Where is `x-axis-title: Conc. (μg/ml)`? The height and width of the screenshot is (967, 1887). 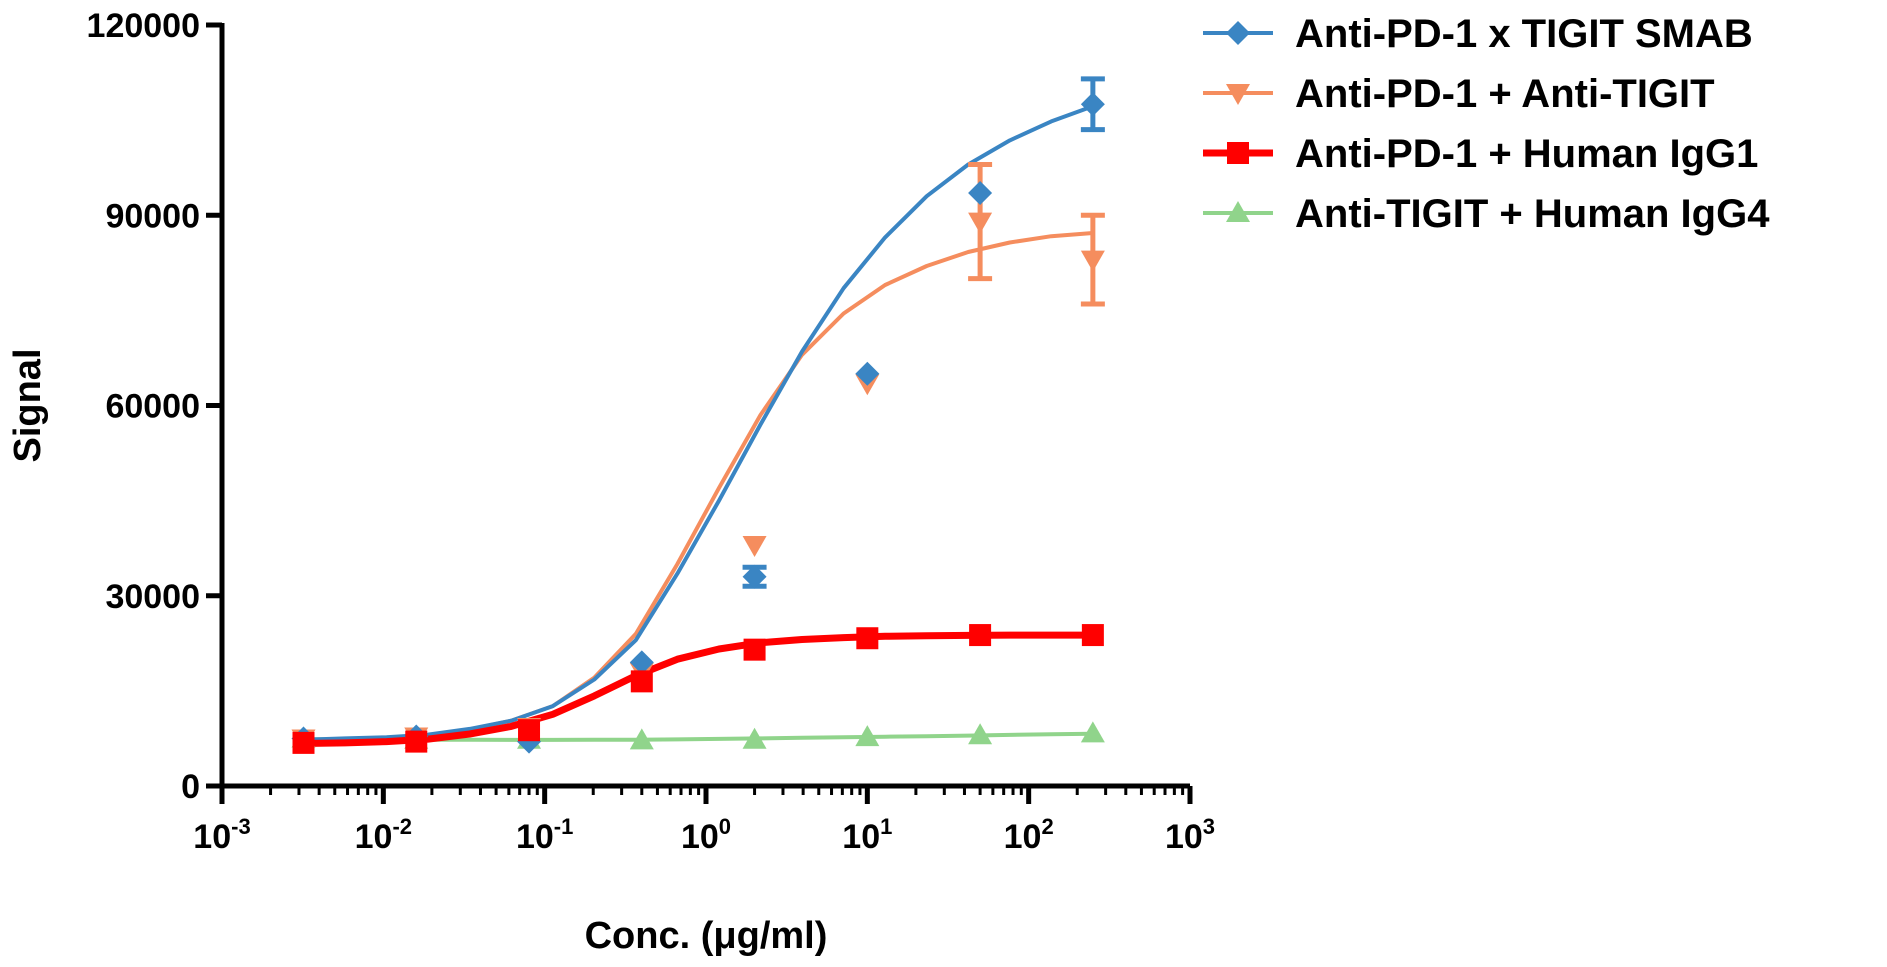 x-axis-title: Conc. (μg/ml) is located at coordinates (706, 936).